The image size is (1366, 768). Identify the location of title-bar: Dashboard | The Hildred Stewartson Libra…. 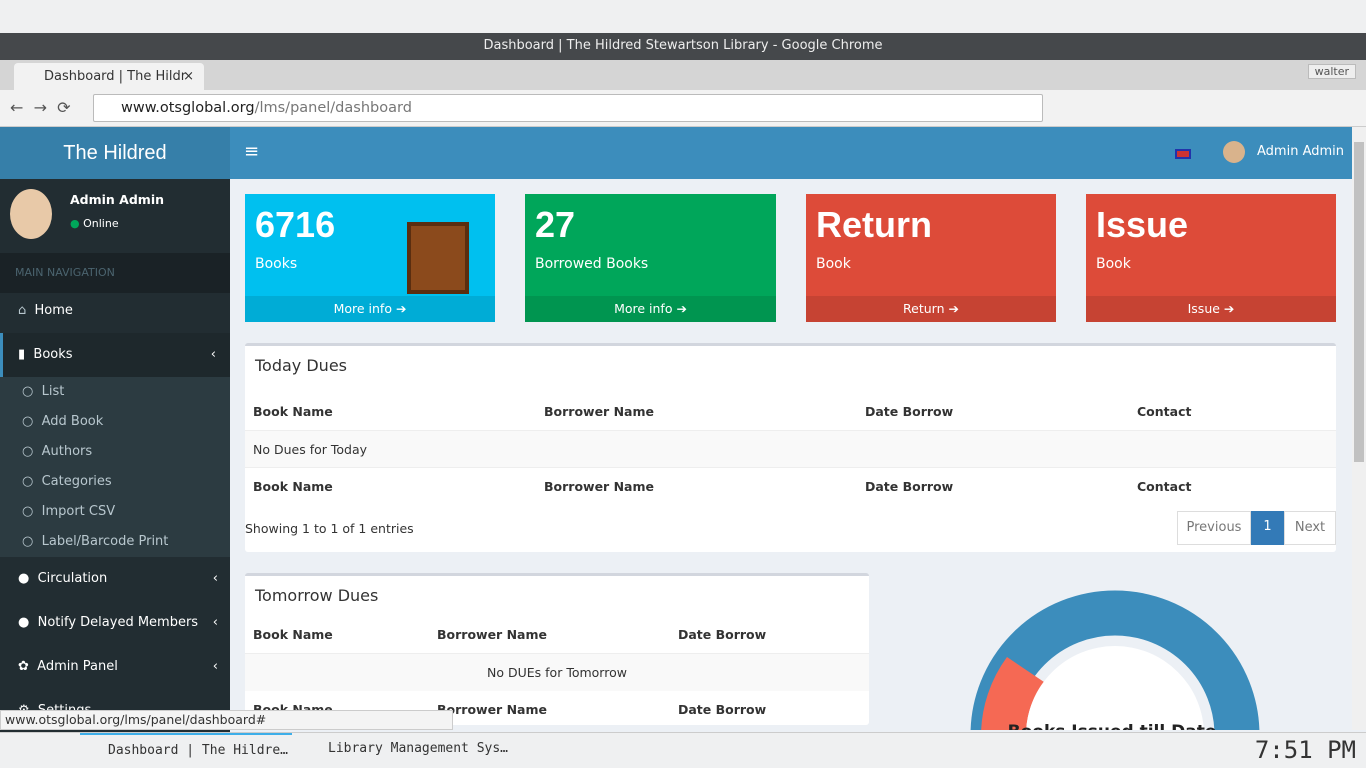
(683, 46).